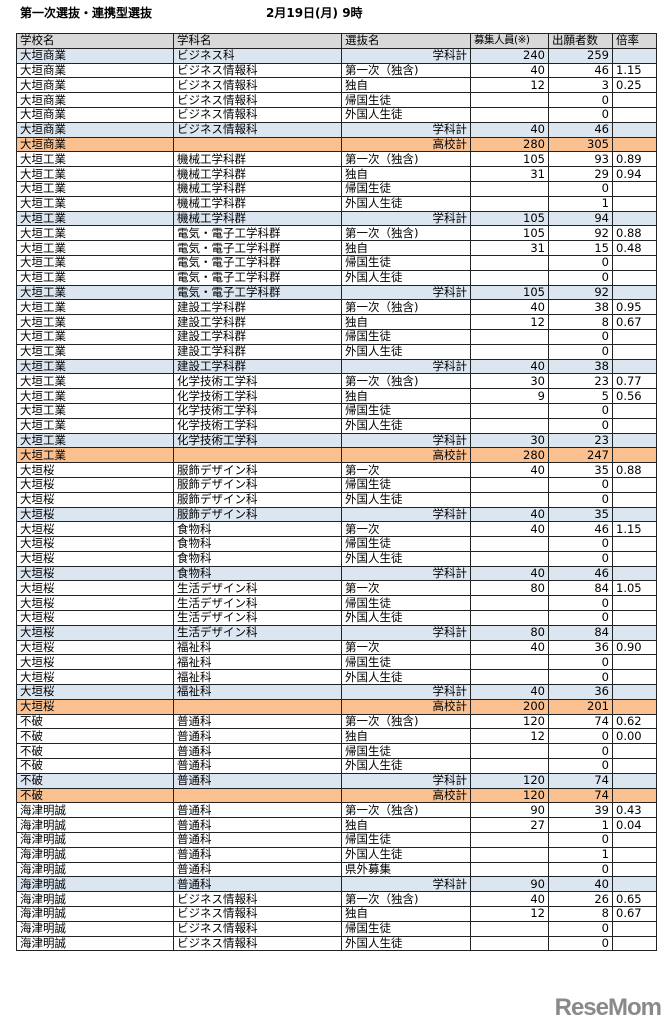 The width and height of the screenshot is (669, 1030). Describe the element at coordinates (336, 603) in the screenshot. I see `table-row: 大垣桜 生活デザイン科 帰国生徒 0` at that location.